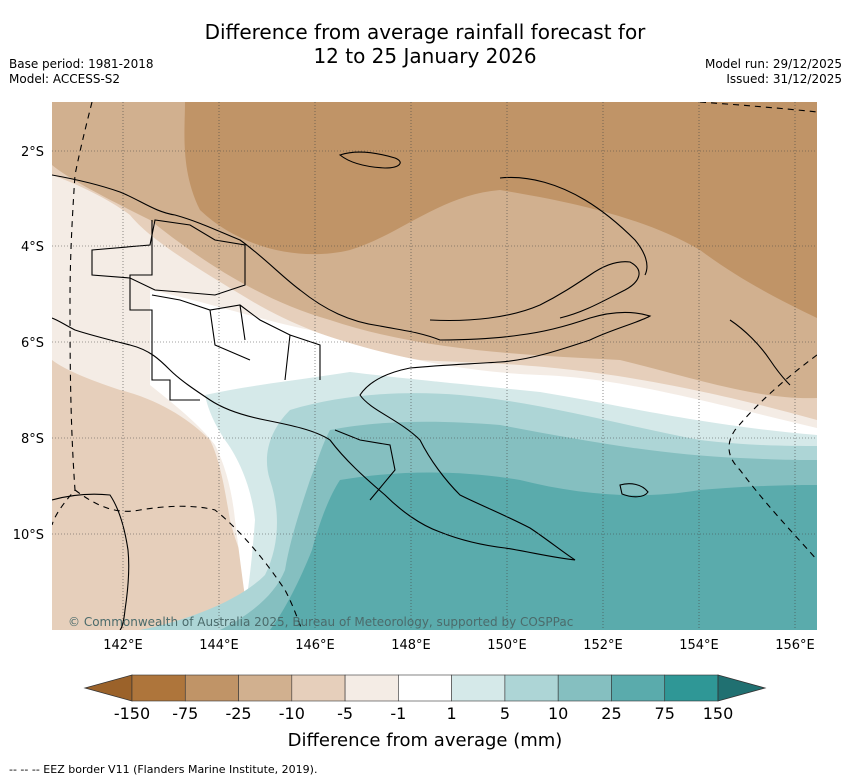 Image resolution: width=850 pixels, height=781 pixels. I want to click on lon-label: 146°E, so click(315, 645).